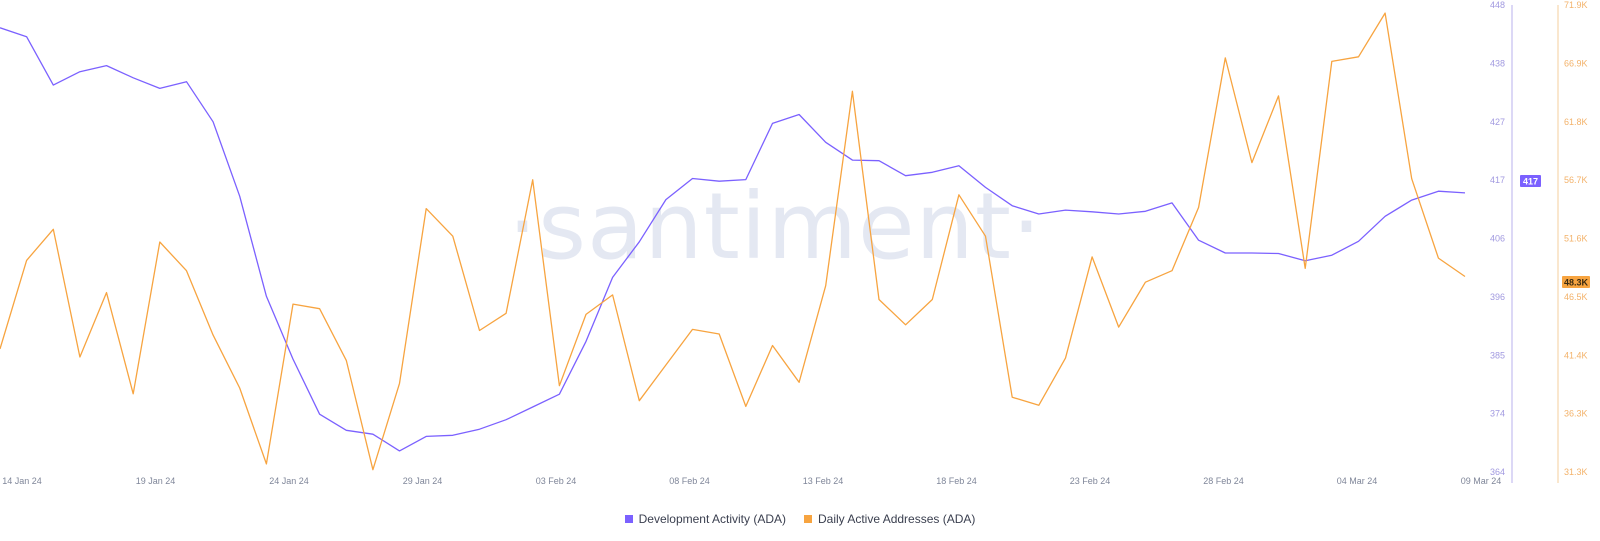  I want to click on watermark: ·santiment·, so click(775, 226).